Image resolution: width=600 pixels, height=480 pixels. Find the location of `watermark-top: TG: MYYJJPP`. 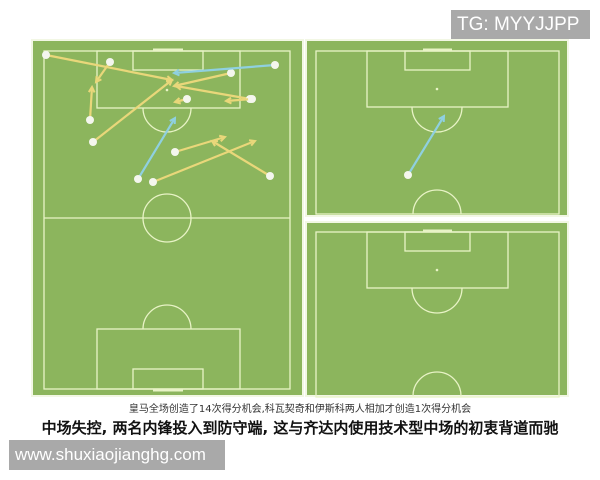

watermark-top: TG: MYYJJPP is located at coordinates (520, 24).